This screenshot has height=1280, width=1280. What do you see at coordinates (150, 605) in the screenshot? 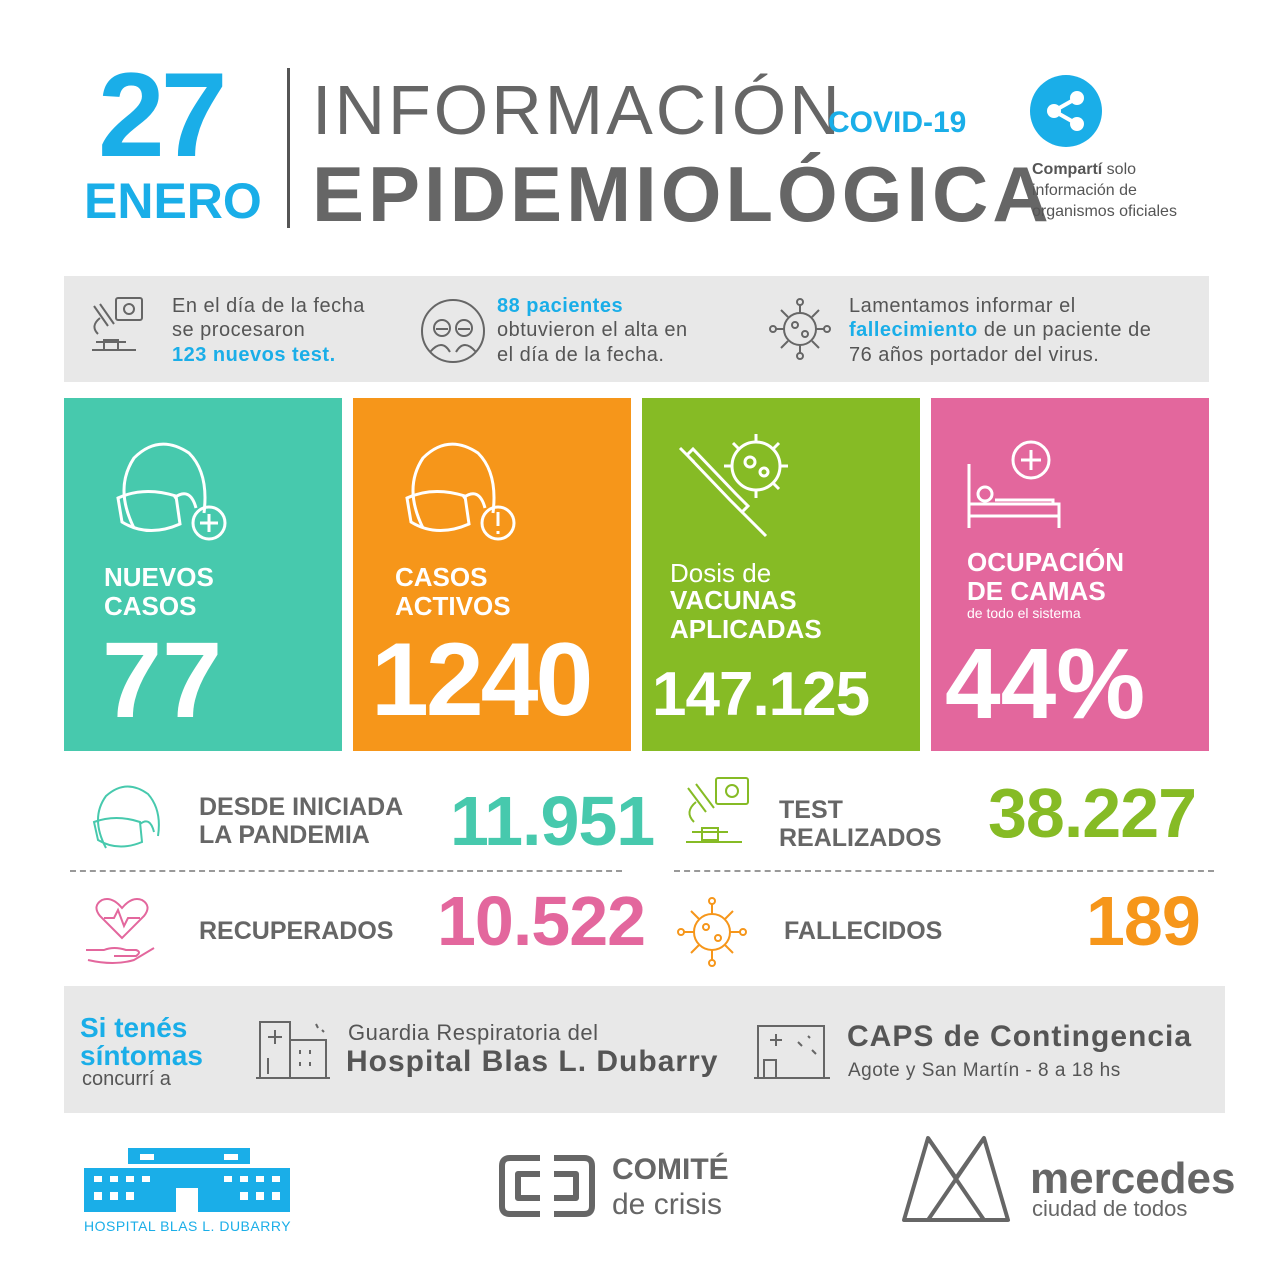
I see `nuevos-label-2: CASOS` at bounding box center [150, 605].